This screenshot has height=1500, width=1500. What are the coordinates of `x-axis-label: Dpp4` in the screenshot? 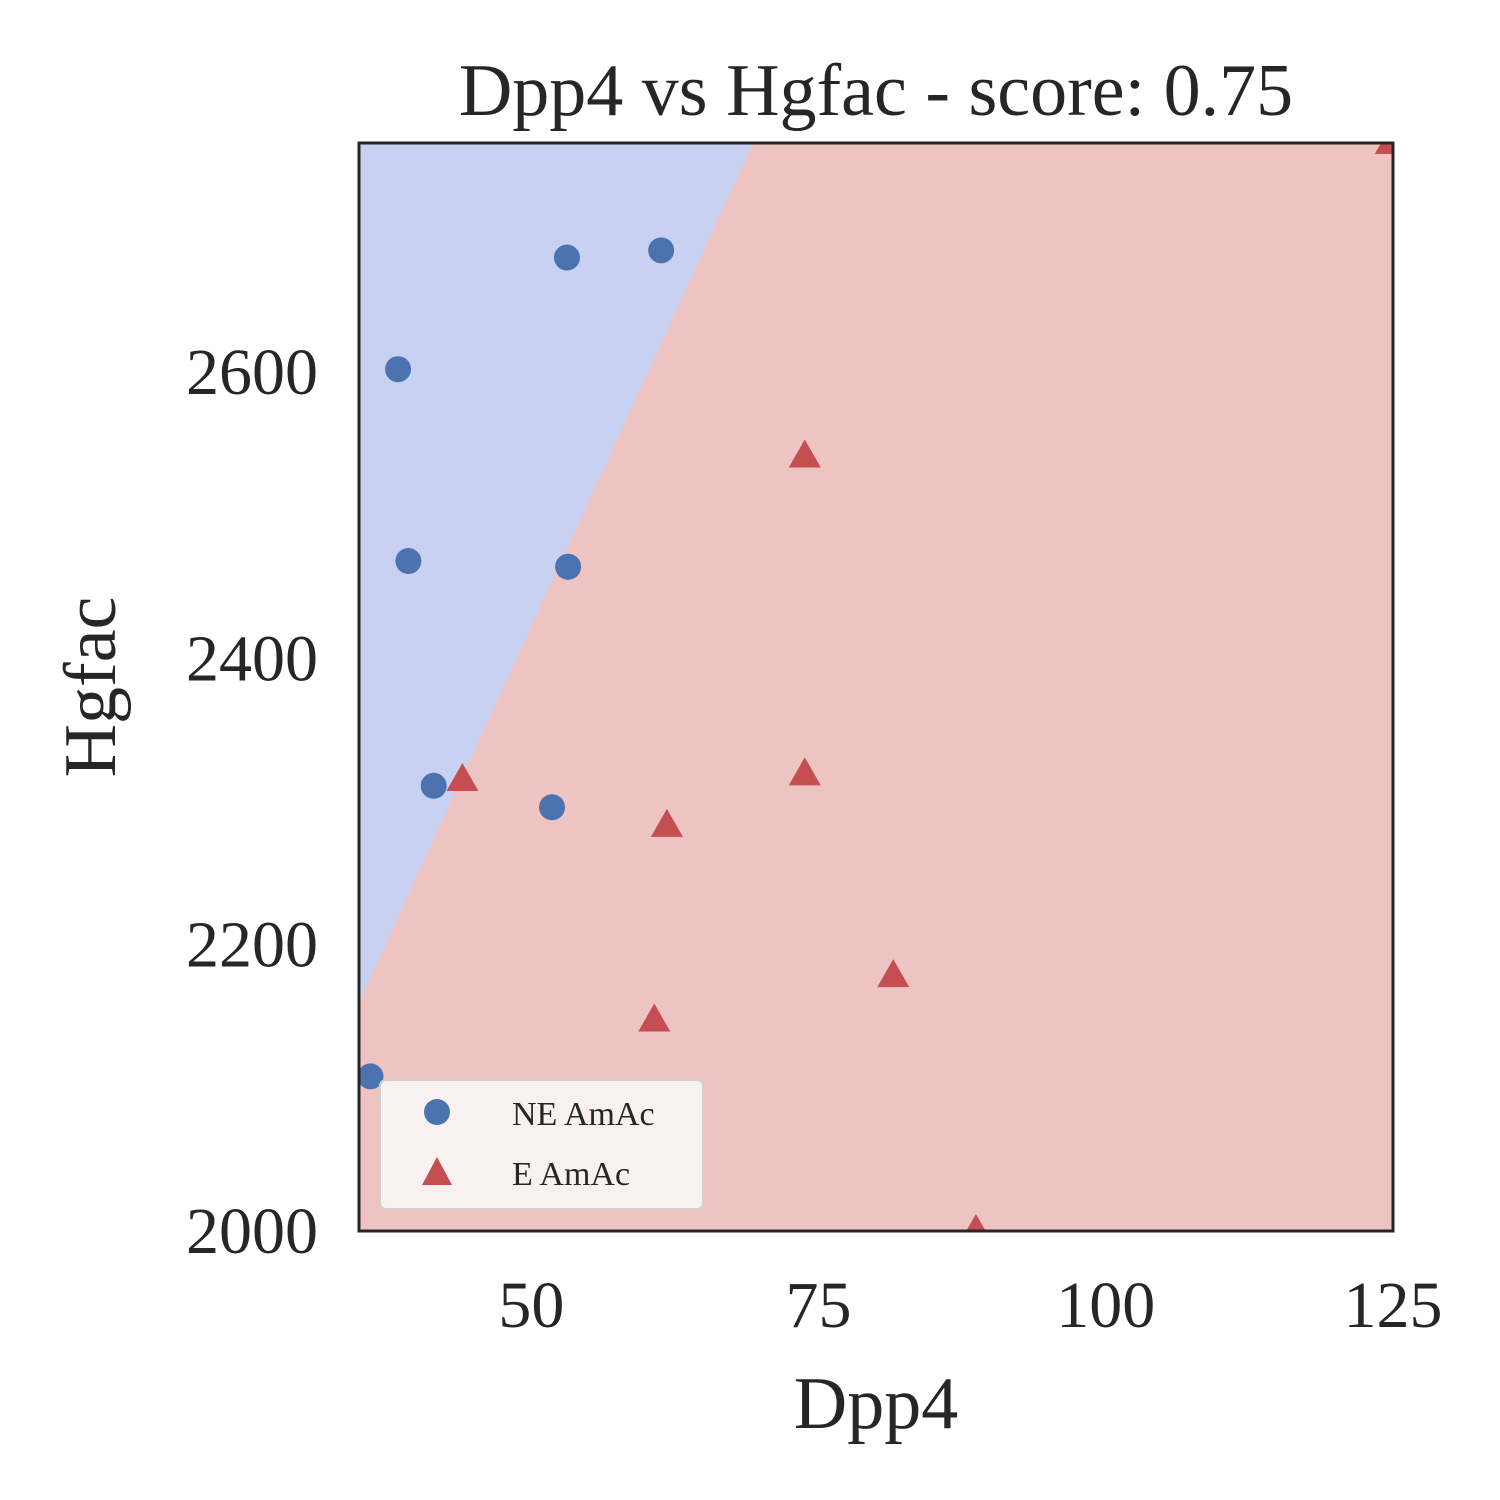 It's located at (876, 1404).